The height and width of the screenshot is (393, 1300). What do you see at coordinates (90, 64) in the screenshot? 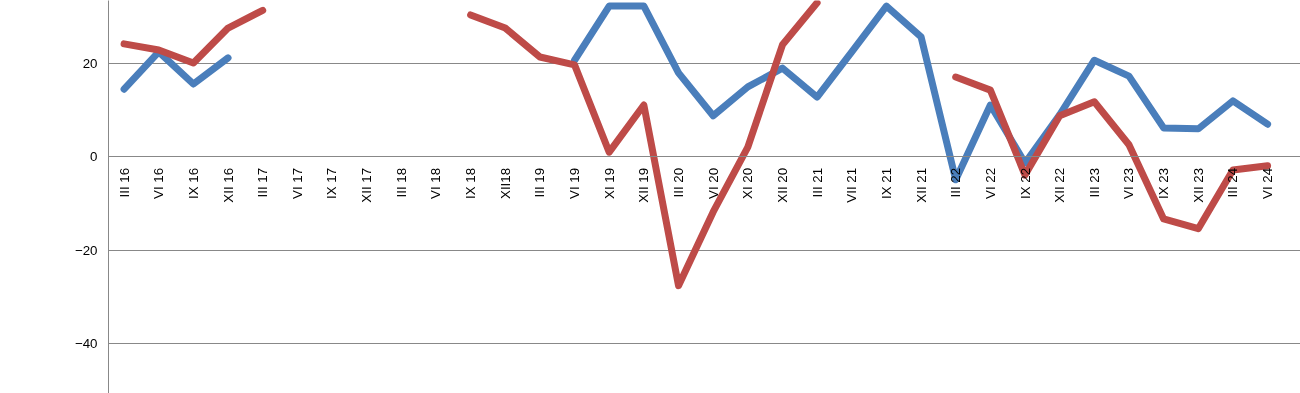
I see `y-tick-label: 20` at bounding box center [90, 64].